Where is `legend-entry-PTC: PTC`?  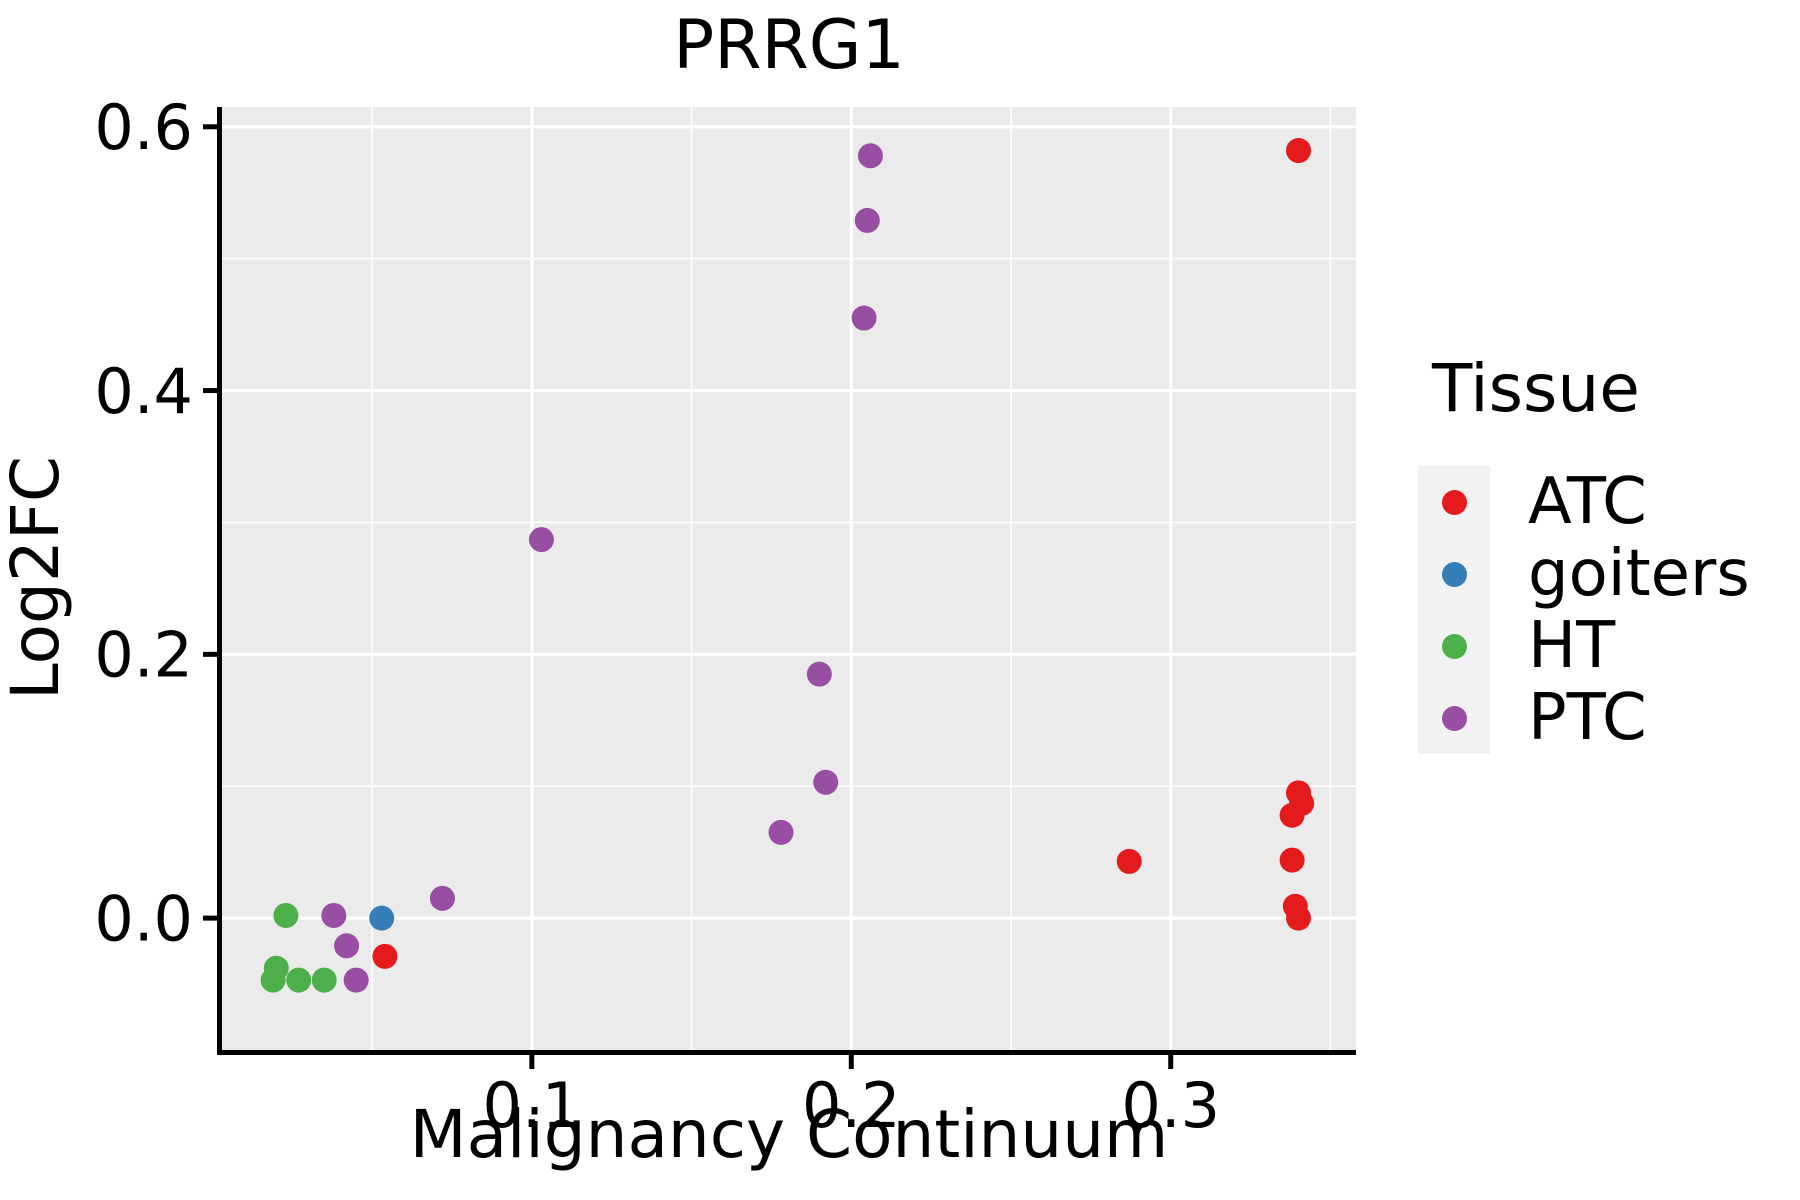 legend-entry-PTC: PTC is located at coordinates (1584, 718).